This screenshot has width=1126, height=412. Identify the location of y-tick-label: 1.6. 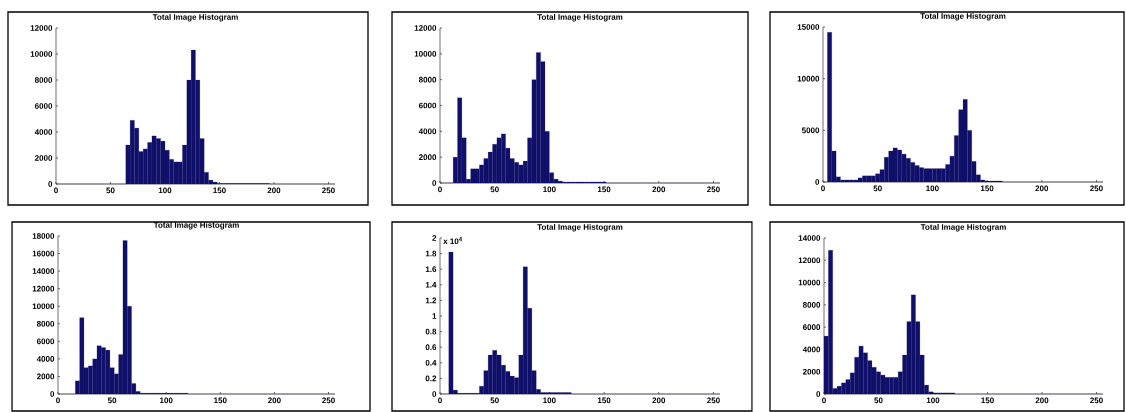
(431, 269).